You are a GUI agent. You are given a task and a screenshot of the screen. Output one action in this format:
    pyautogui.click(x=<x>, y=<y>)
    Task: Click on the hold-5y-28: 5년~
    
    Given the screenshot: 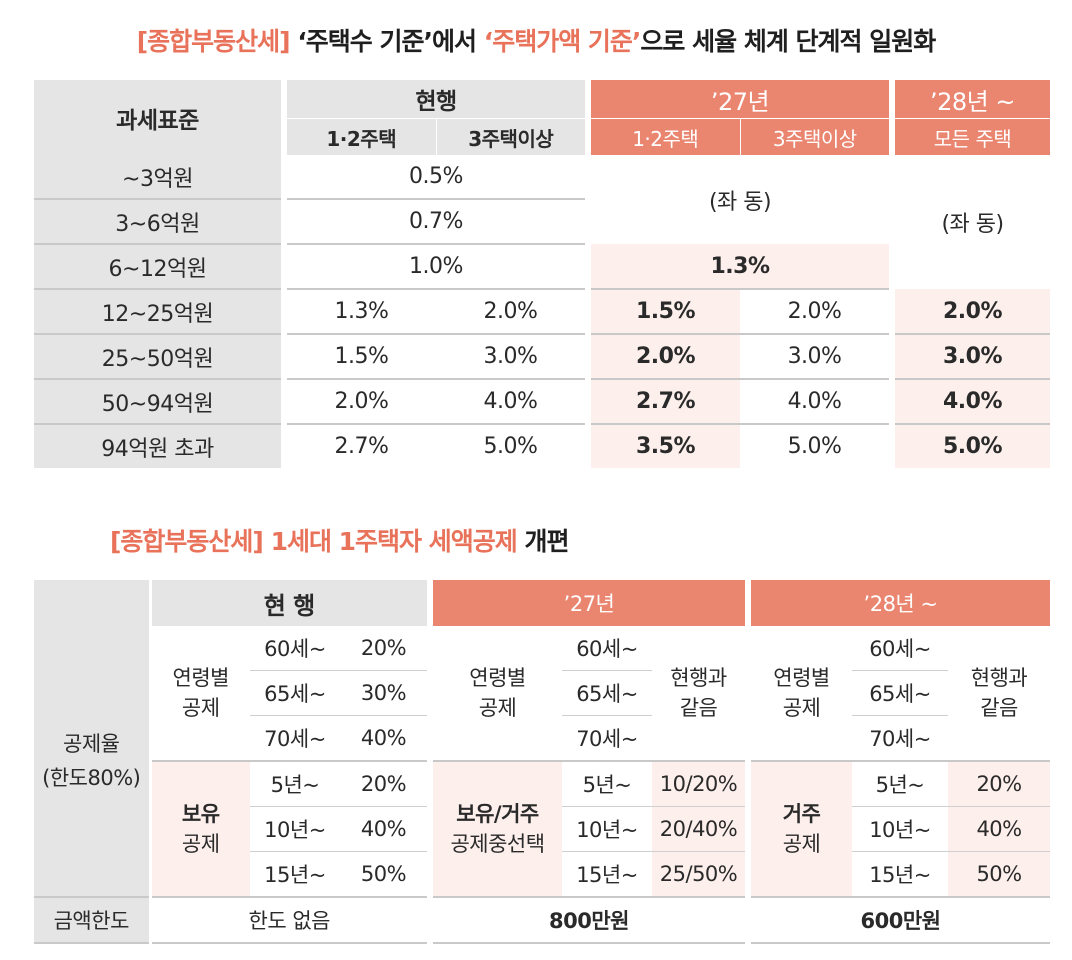 What is the action you would take?
    pyautogui.click(x=900, y=783)
    